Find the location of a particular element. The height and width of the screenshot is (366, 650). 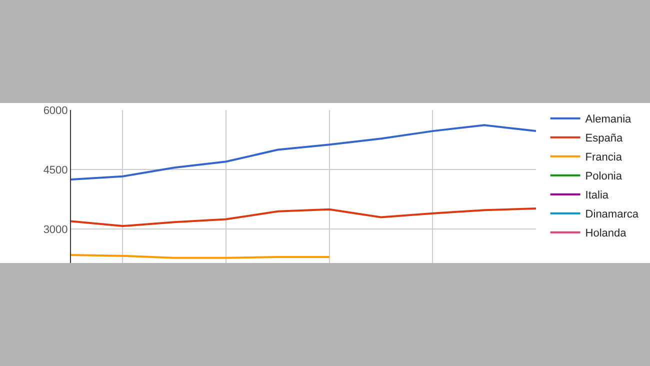

y-tick-label: 6000 is located at coordinates (55, 110).